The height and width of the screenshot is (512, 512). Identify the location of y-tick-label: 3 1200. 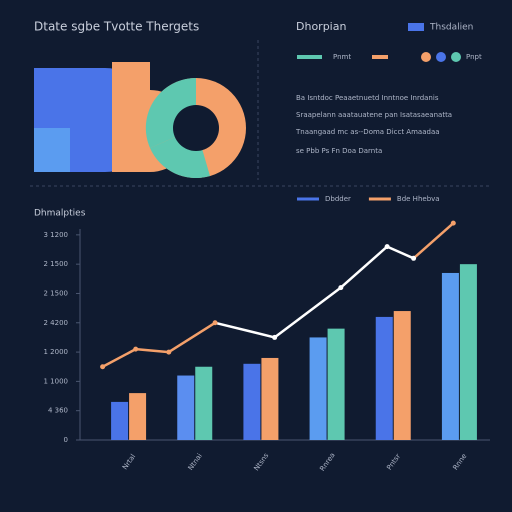
(56, 235).